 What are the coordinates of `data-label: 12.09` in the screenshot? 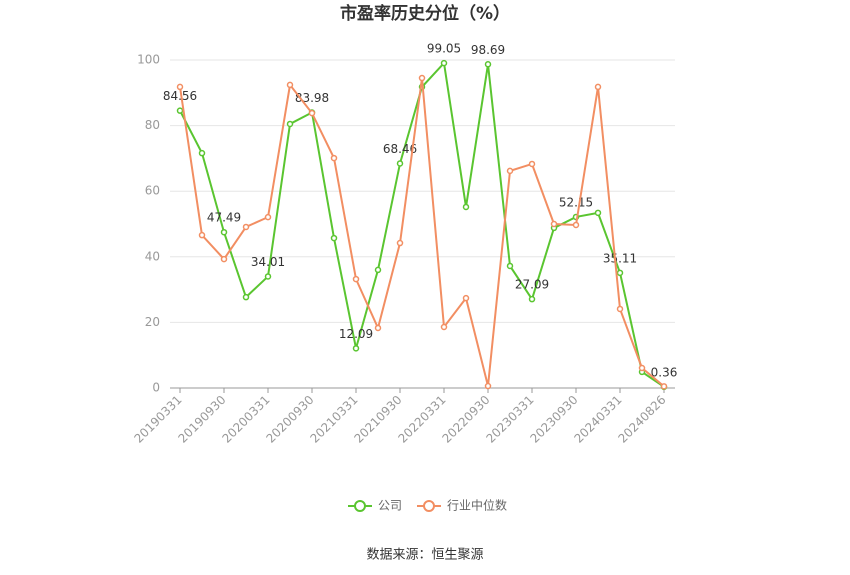 It's located at (356, 334).